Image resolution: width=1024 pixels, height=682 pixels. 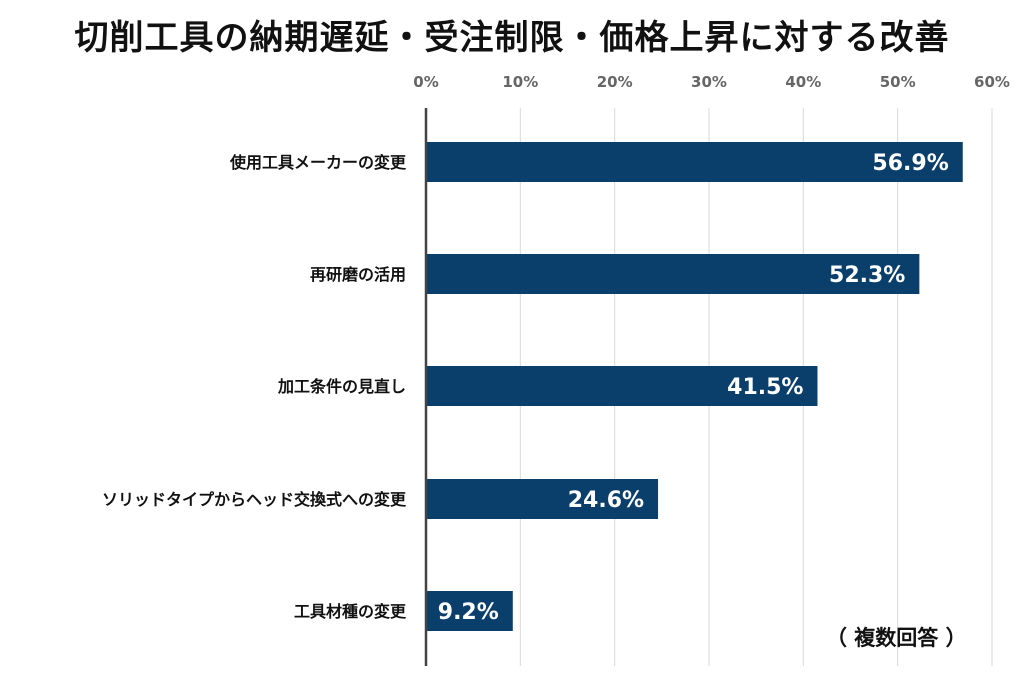 I want to click on data-label: 56.9%, so click(x=910, y=163).